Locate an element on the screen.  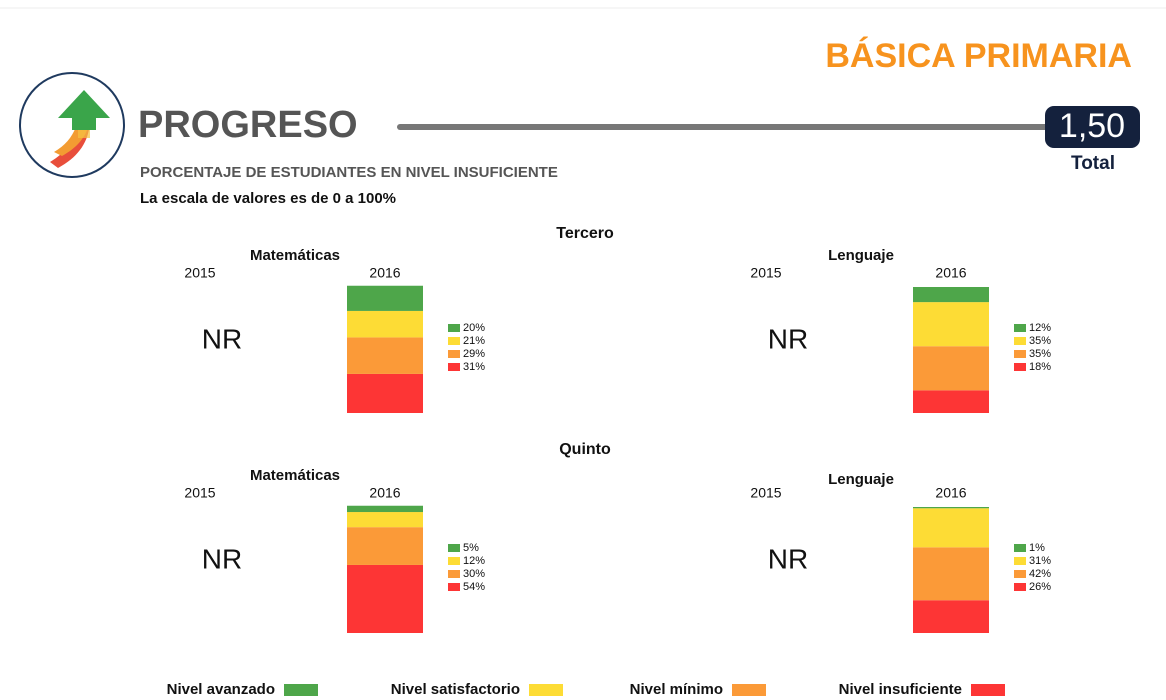
legend-label: Nivel avanzado is located at coordinates (221, 689).